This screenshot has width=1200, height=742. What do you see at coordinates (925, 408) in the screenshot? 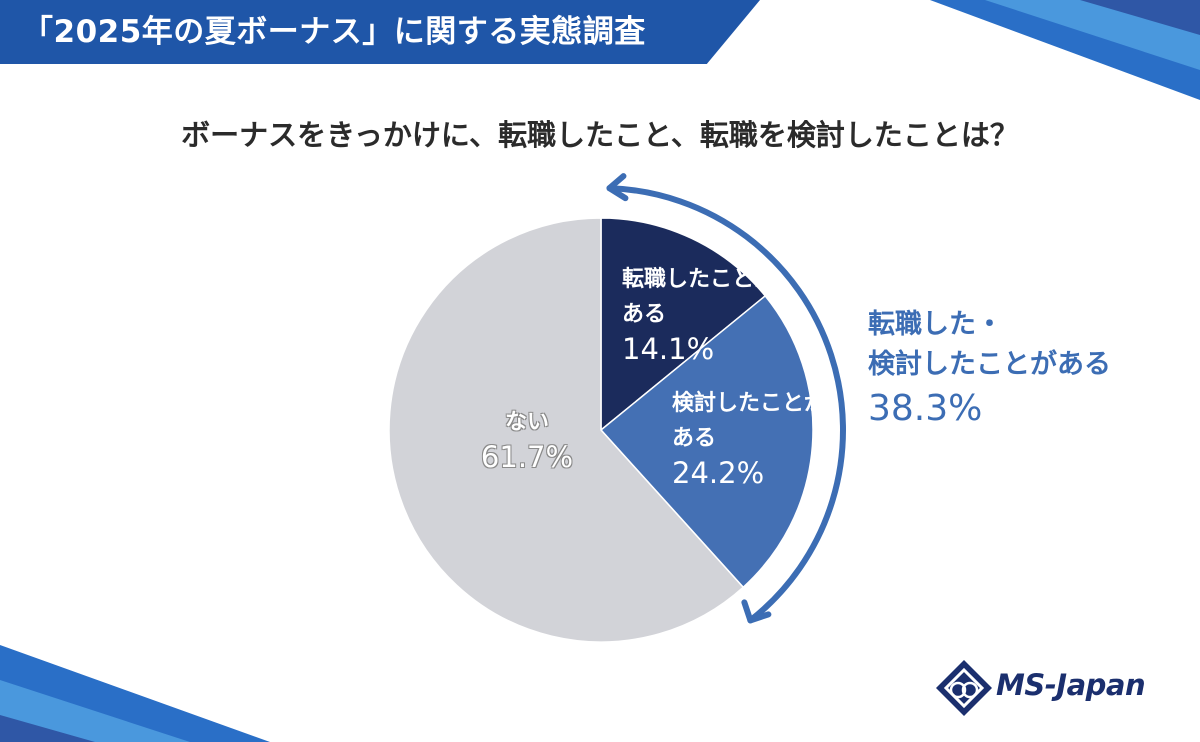
I see `callout-value: 38.3%` at bounding box center [925, 408].